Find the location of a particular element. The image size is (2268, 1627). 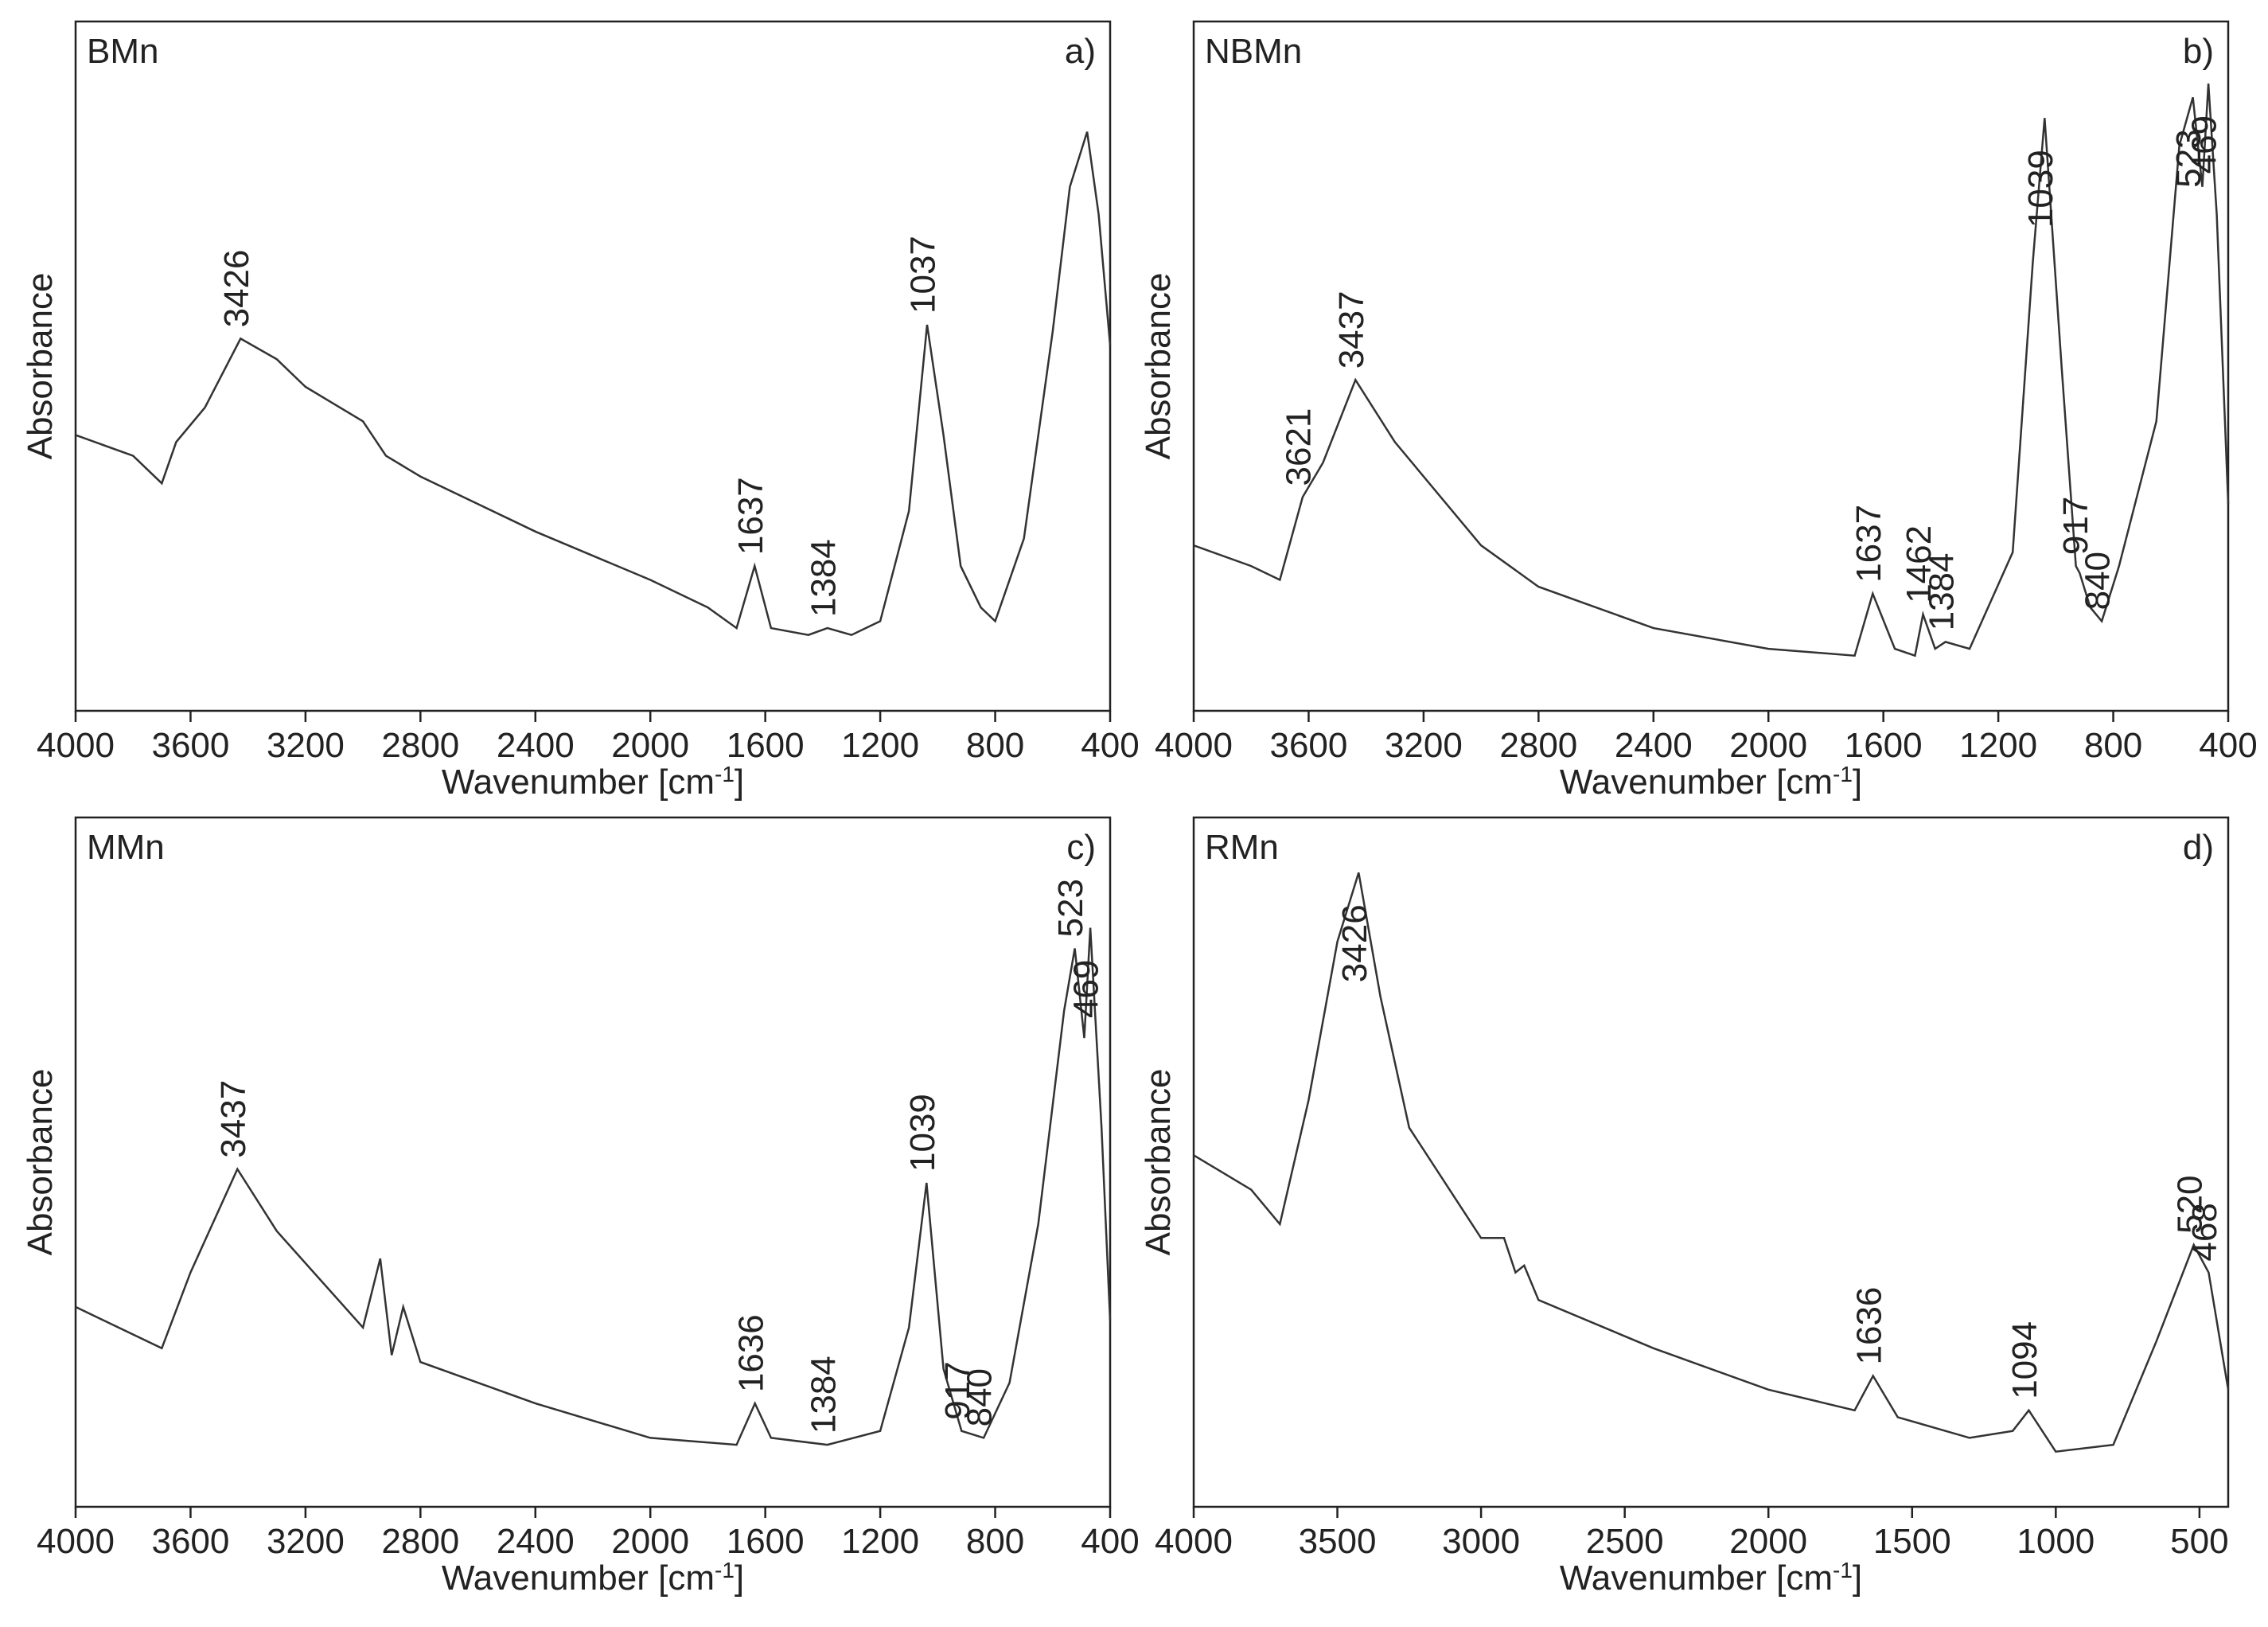

peak-label: 520 is located at coordinates (2189, 1204).